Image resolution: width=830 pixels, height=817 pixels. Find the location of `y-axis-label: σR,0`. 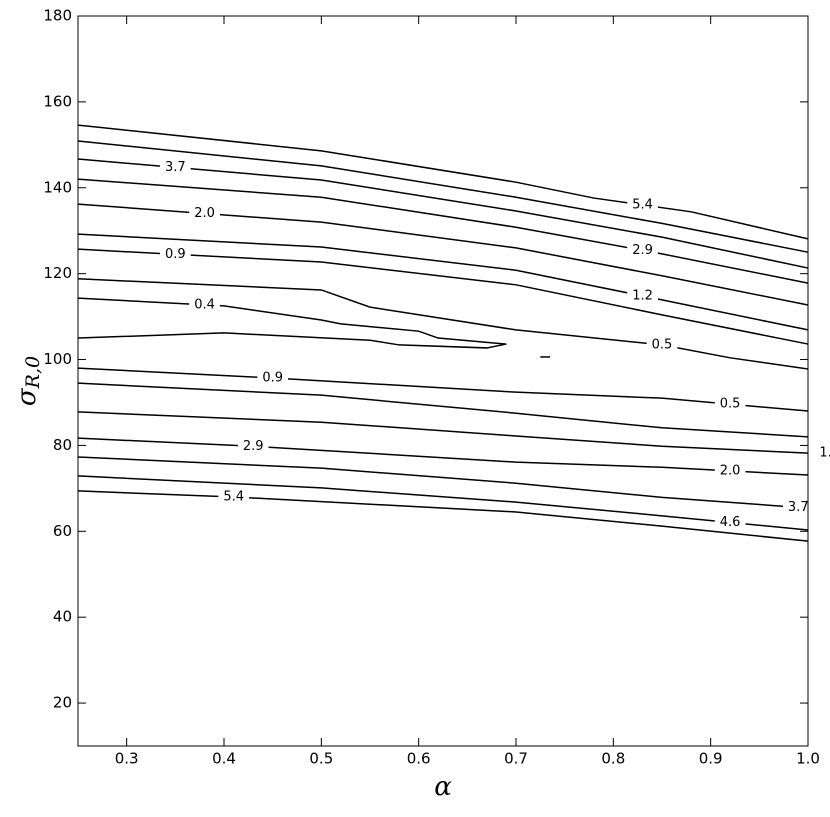

y-axis-label: σR,0 is located at coordinates (28, 381).